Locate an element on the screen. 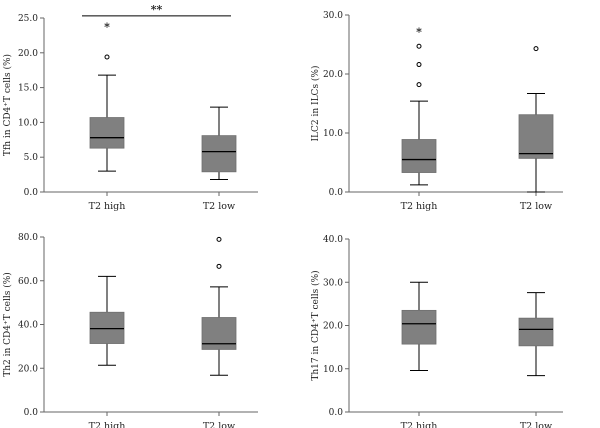  panel-3-y-tick-label: 80.0 is located at coordinates (28, 238).